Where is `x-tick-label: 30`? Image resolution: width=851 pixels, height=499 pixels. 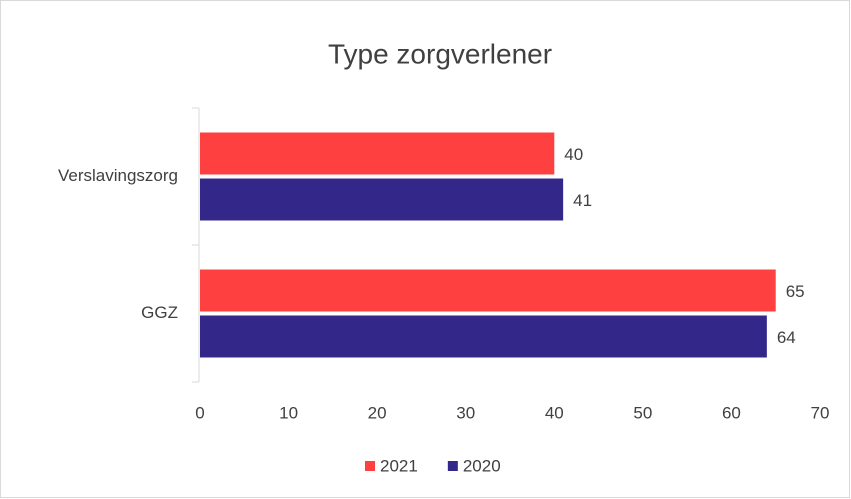 x-tick-label: 30 is located at coordinates (465, 412).